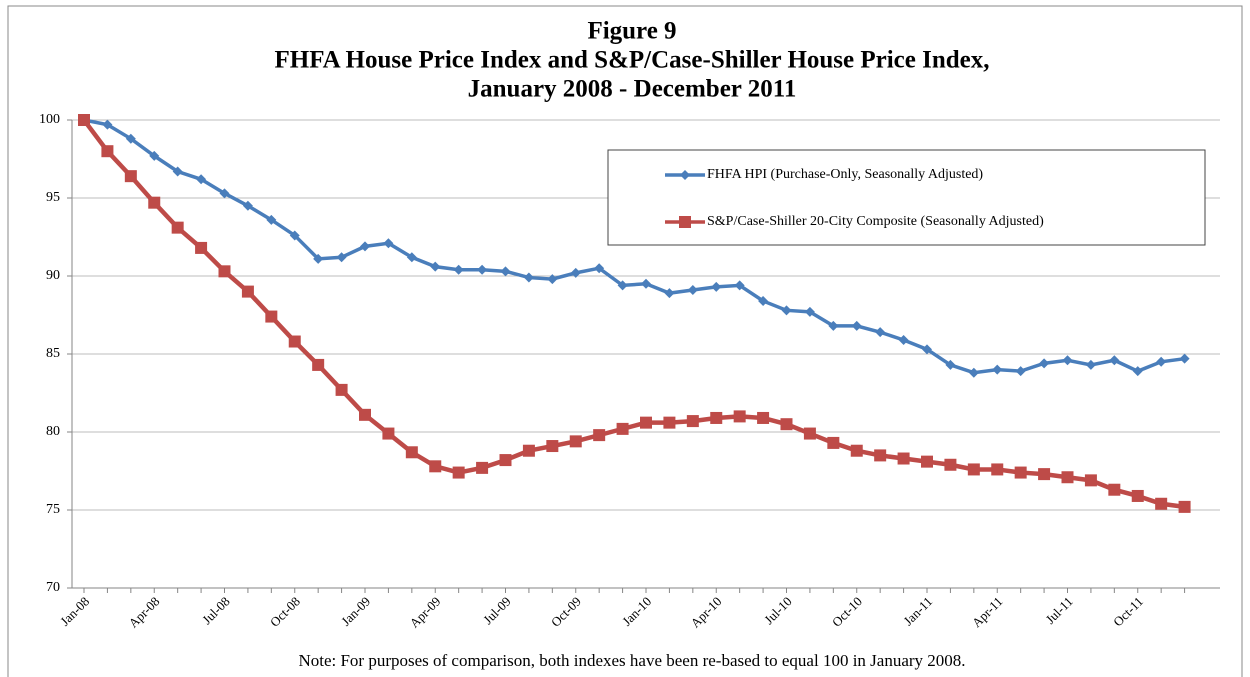 This screenshot has width=1250, height=677. I want to click on x-tick-label: Jul-09, so click(497, 611).